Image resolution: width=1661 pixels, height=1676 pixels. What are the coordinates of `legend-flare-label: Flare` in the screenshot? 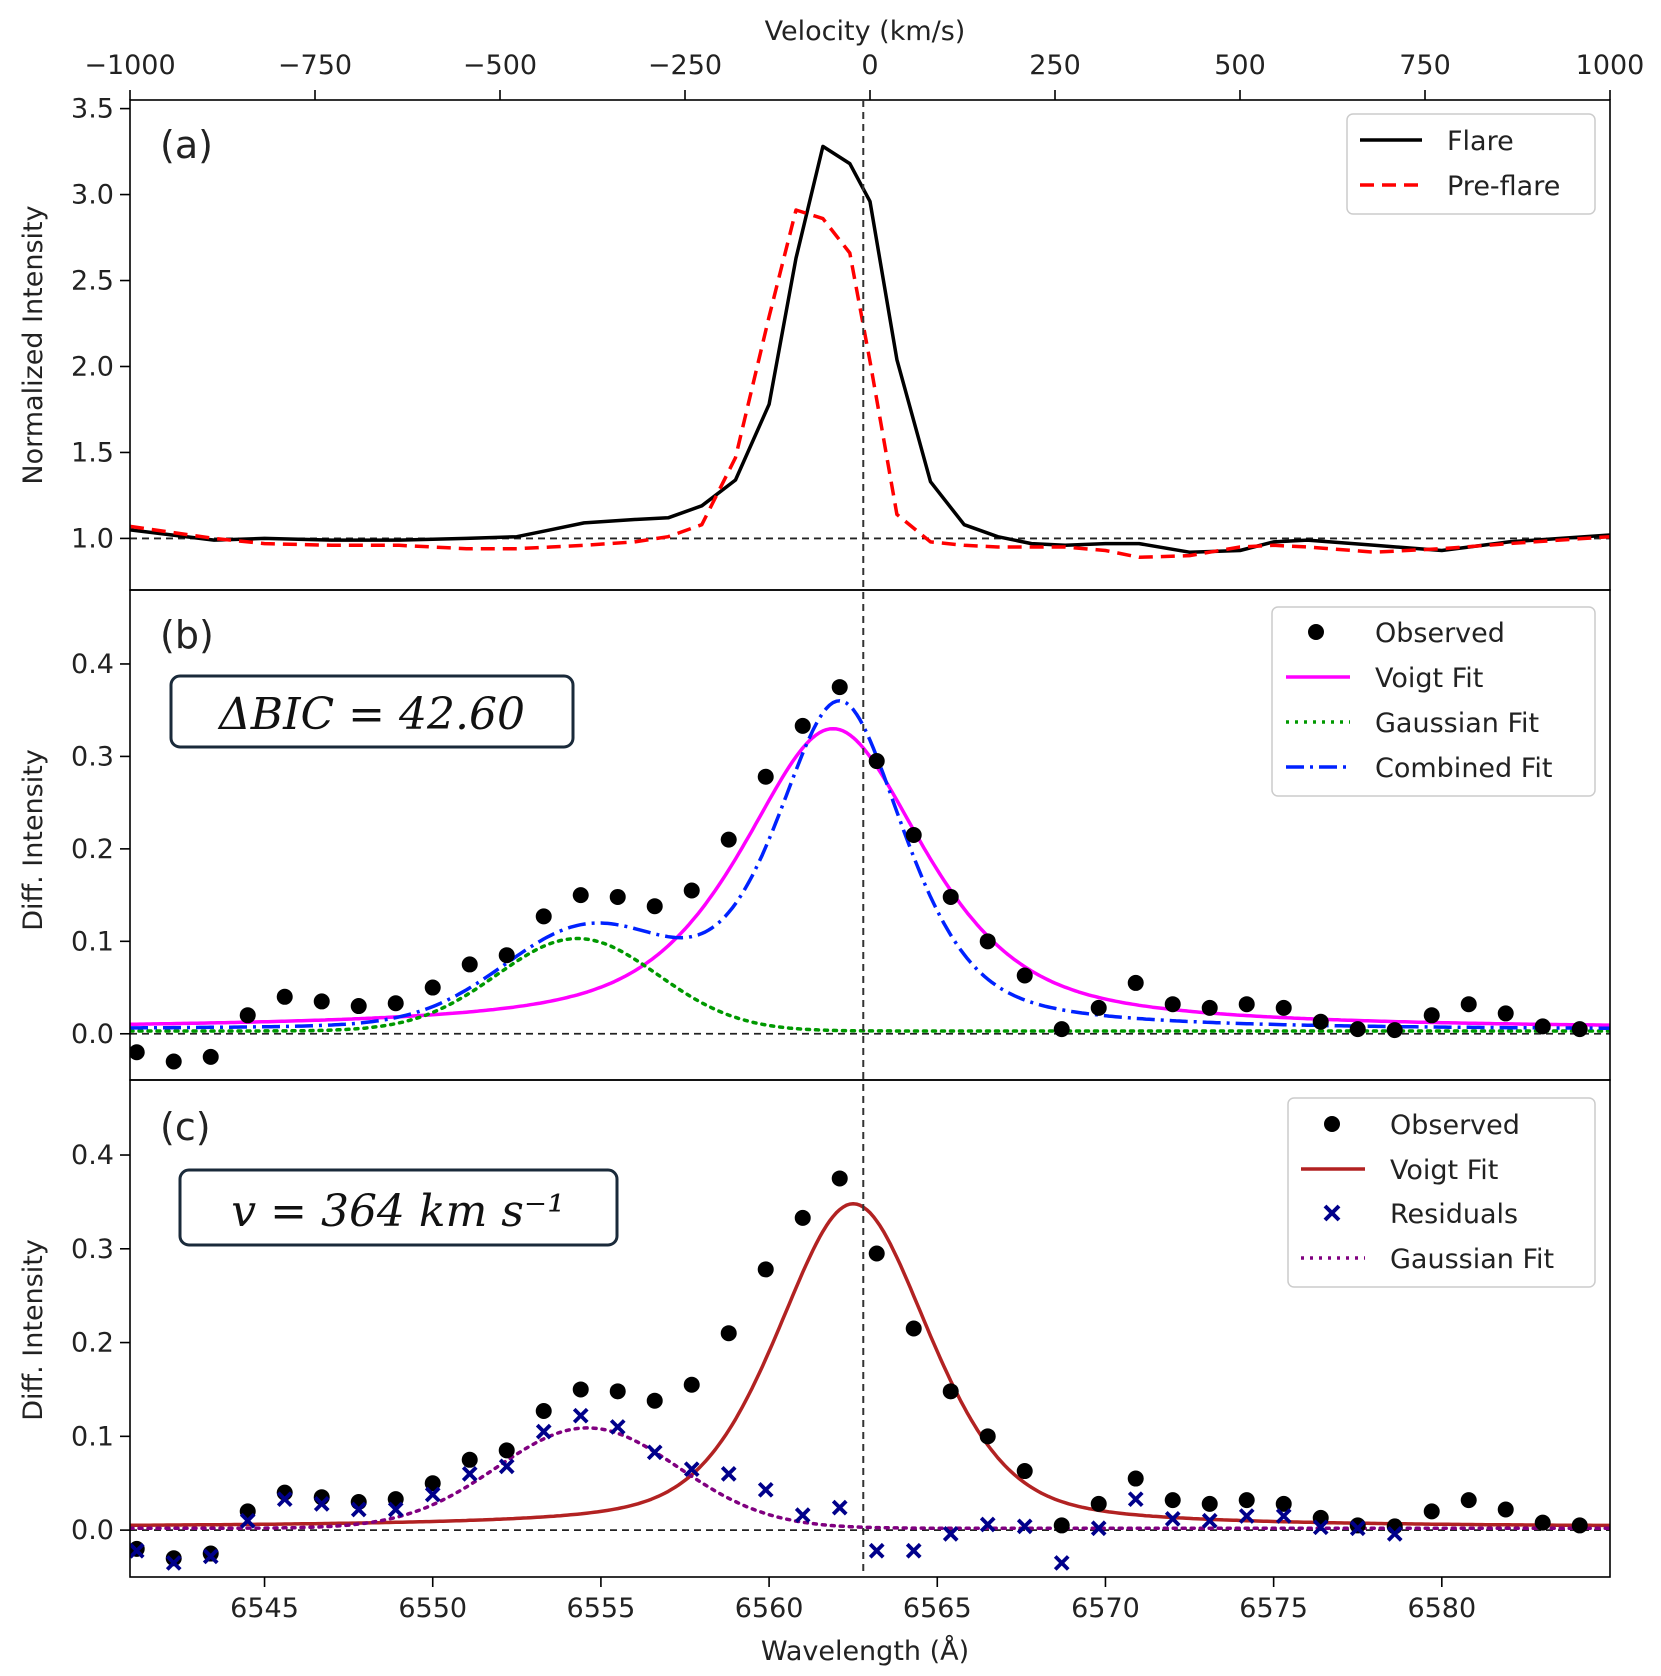 It's located at (1480, 141).